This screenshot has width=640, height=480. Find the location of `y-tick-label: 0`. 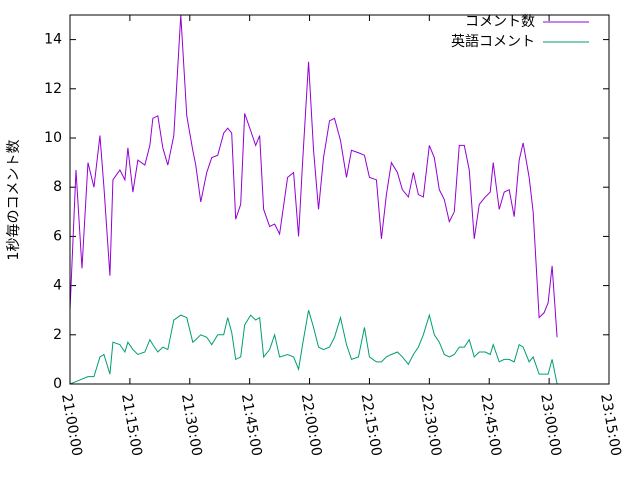

y-tick-label: 0 is located at coordinates (57, 384).